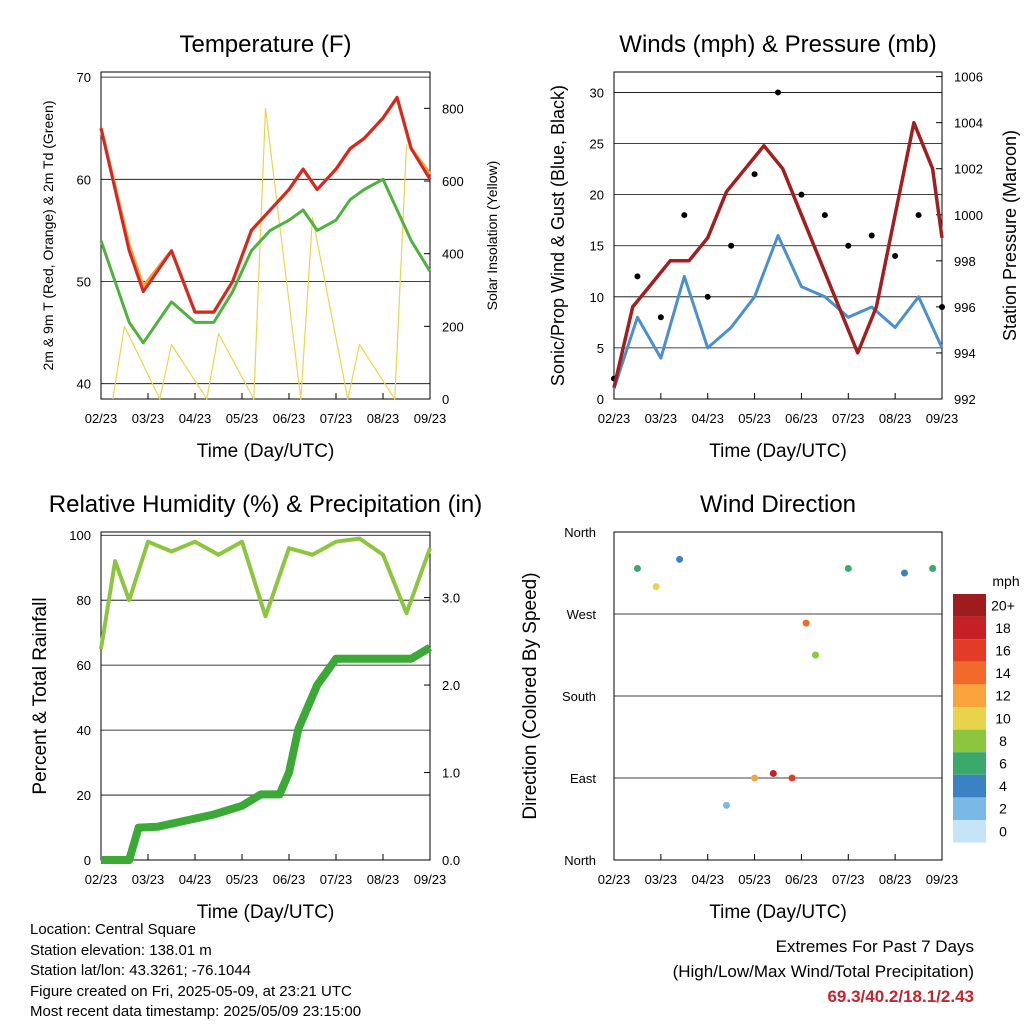  What do you see at coordinates (84, 600) in the screenshot?
I see `y-tick-label: 80` at bounding box center [84, 600].